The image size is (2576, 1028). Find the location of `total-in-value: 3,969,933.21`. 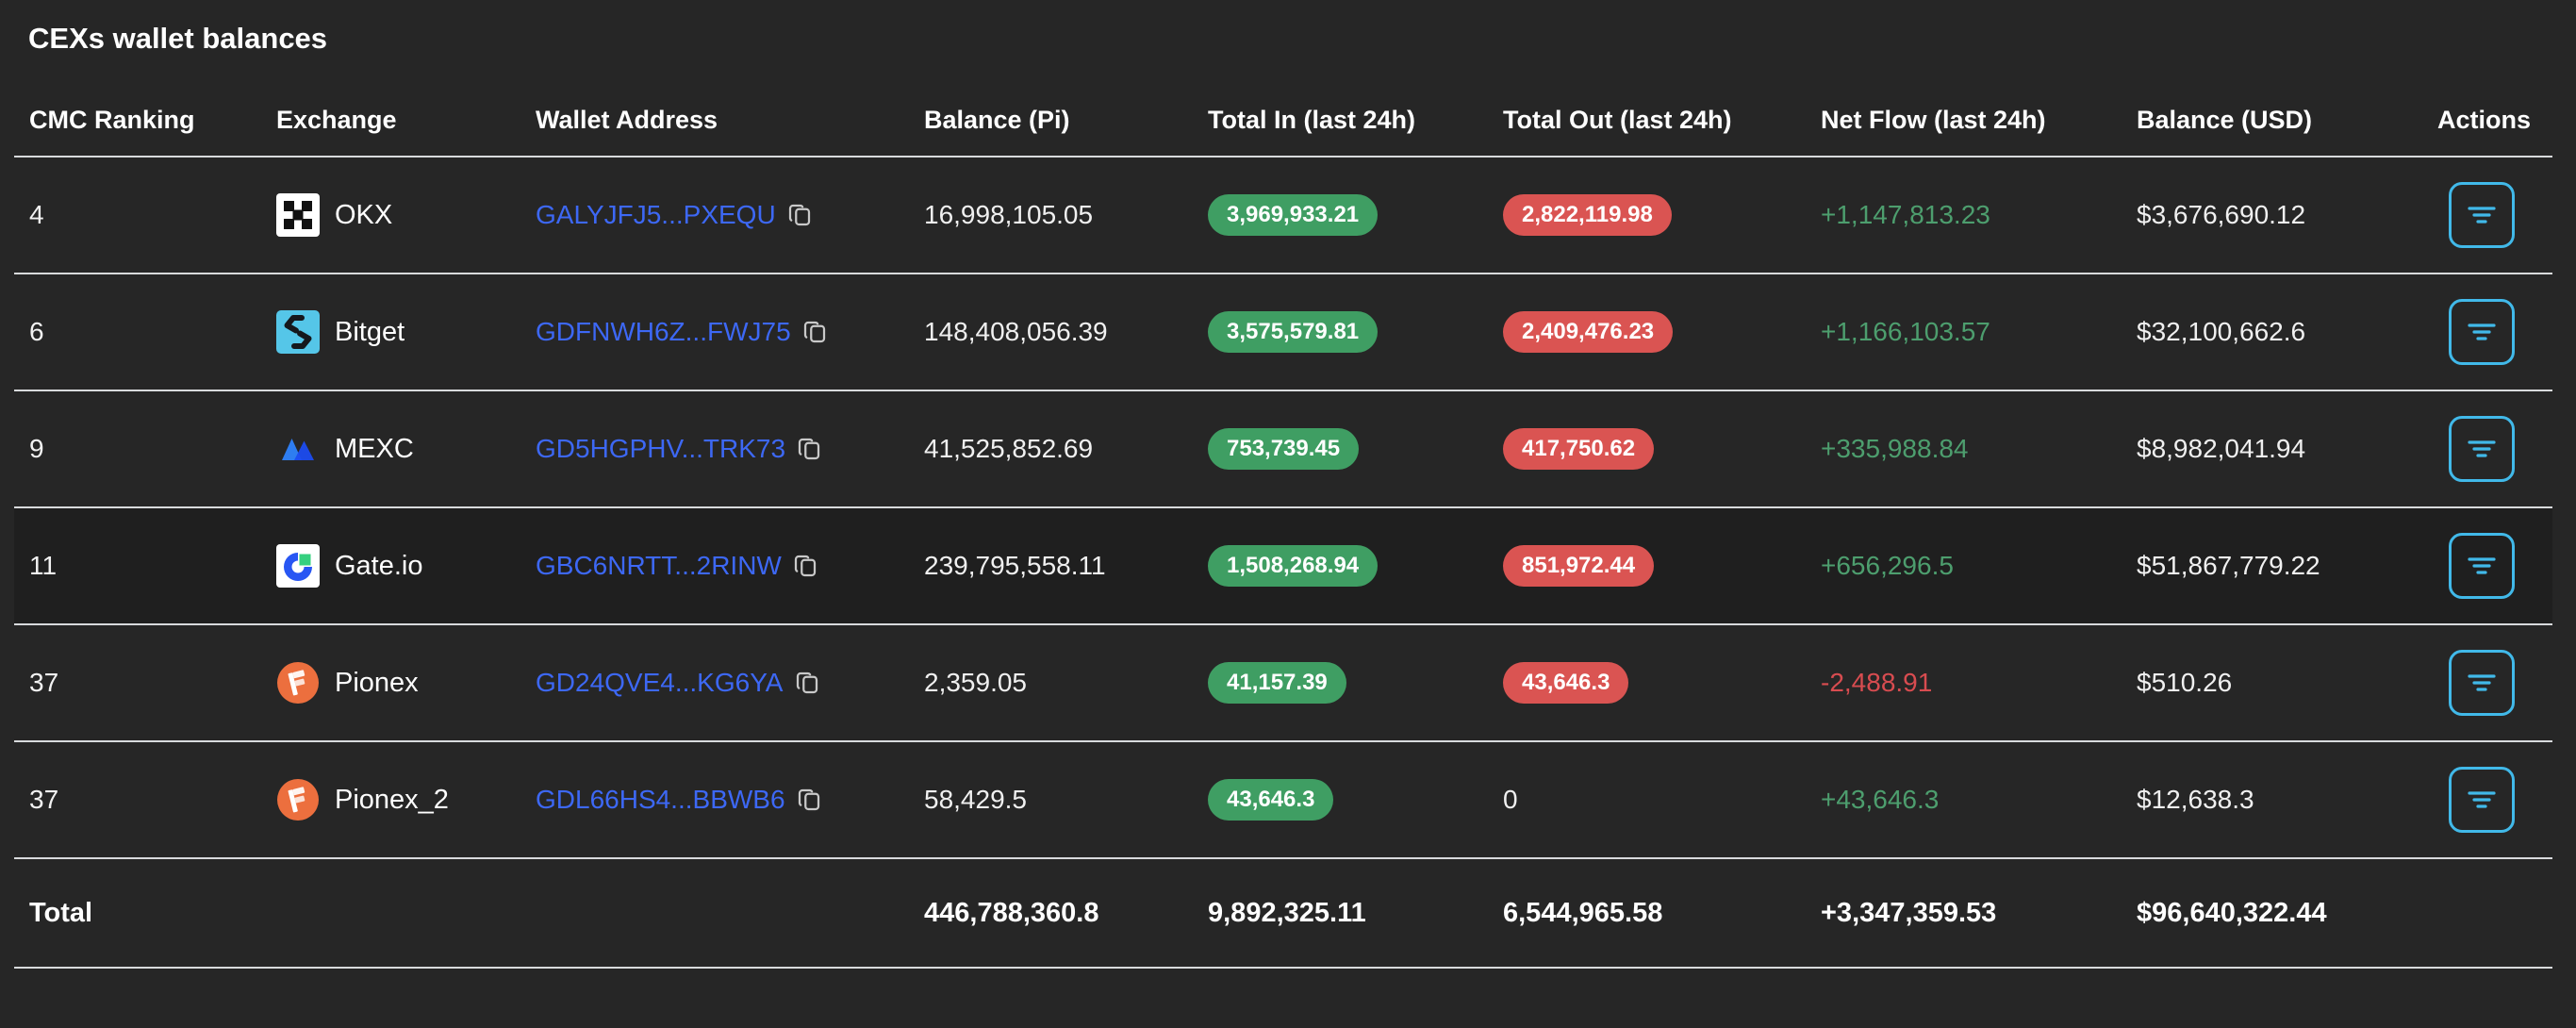

total-in-value: 3,969,933.21 is located at coordinates (1293, 215).